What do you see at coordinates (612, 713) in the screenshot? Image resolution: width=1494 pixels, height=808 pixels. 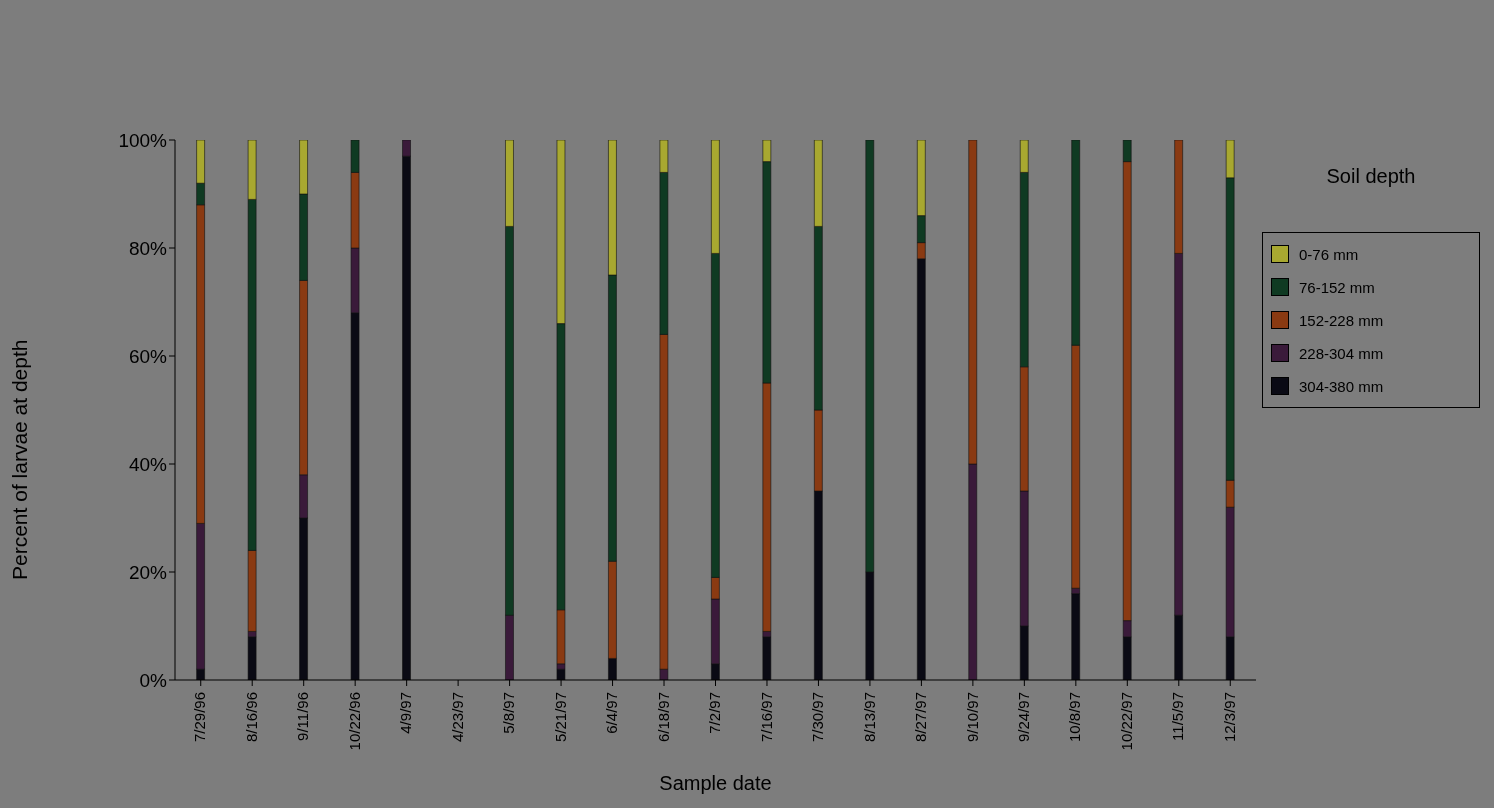 I see `x-tick-label: 6/4/97` at bounding box center [612, 713].